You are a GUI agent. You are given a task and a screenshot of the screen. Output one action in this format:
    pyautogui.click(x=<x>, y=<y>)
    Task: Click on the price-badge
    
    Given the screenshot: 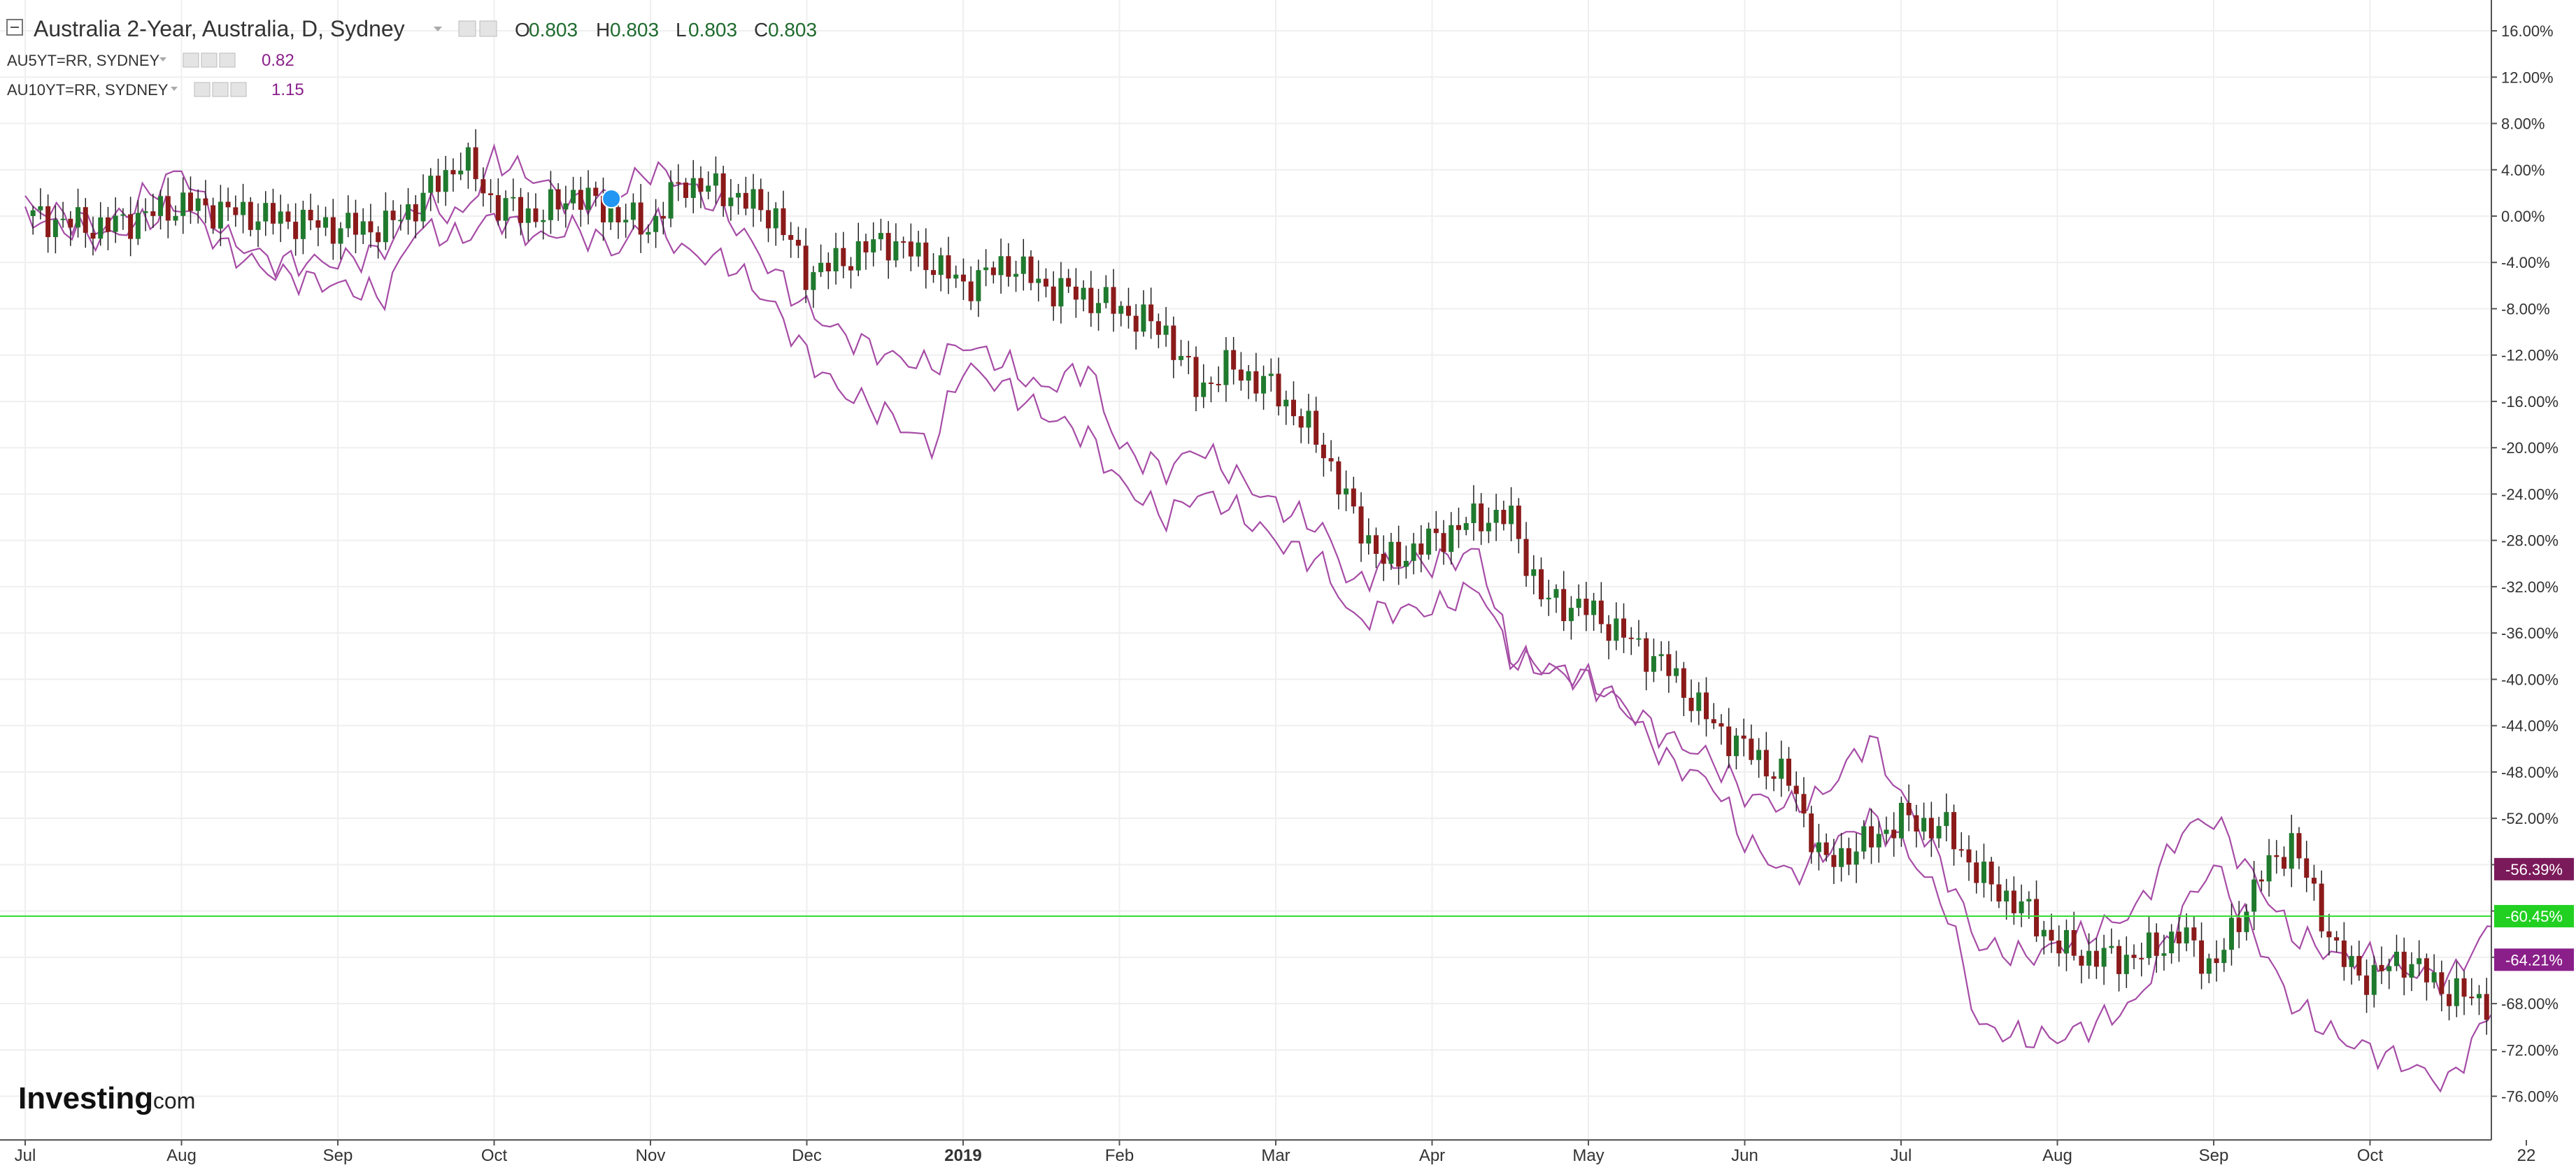 What is the action you would take?
    pyautogui.click(x=2534, y=959)
    